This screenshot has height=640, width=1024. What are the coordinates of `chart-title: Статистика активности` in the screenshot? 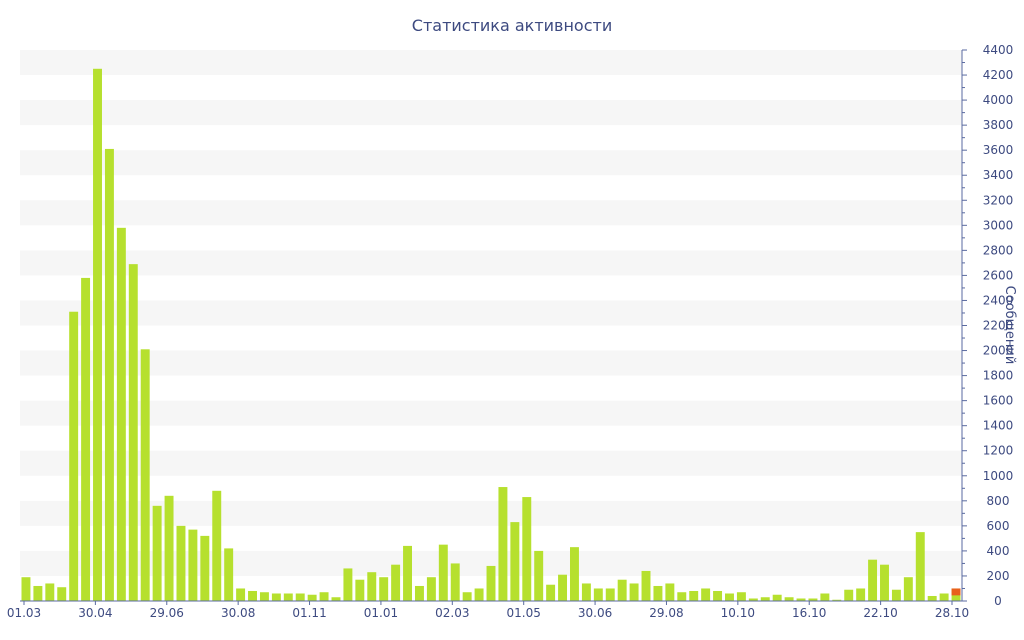 It's located at (512, 25).